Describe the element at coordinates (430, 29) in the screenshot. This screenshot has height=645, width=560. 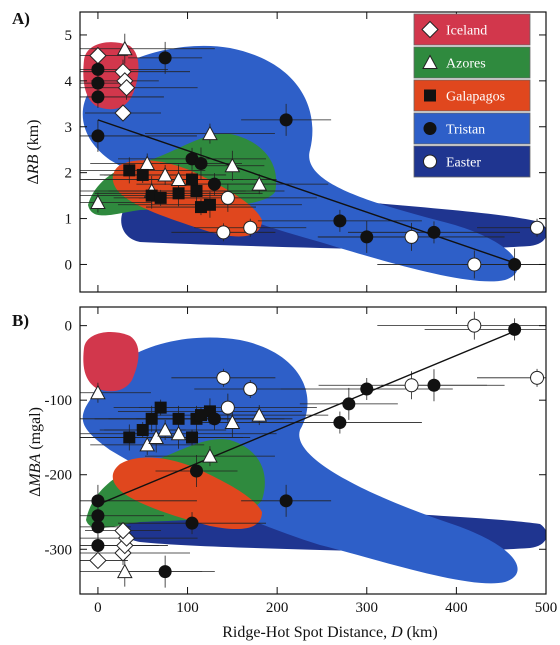
I see `legend-marker-iceland` at that location.